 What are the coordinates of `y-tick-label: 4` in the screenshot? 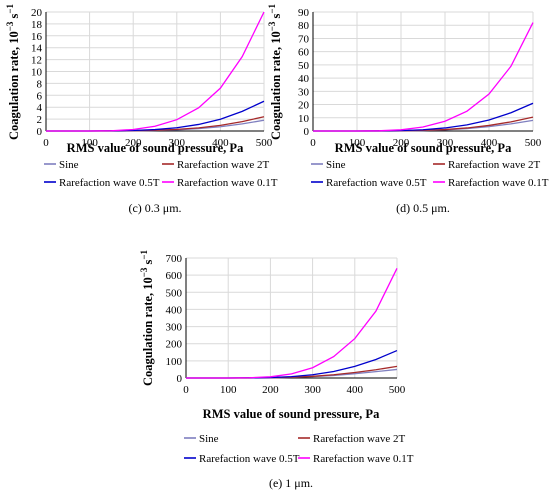 It's located at (40, 108).